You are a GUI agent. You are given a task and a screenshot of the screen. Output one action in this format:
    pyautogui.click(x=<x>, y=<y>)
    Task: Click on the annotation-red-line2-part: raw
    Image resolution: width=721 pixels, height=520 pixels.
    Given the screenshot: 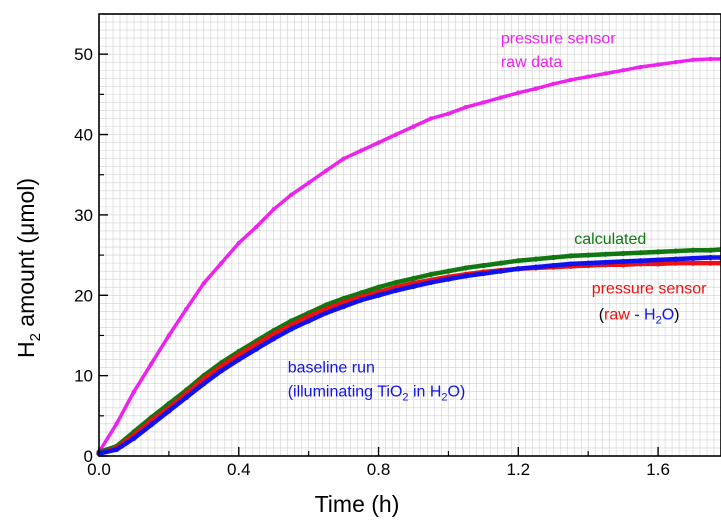 What is the action you would take?
    pyautogui.click(x=617, y=314)
    